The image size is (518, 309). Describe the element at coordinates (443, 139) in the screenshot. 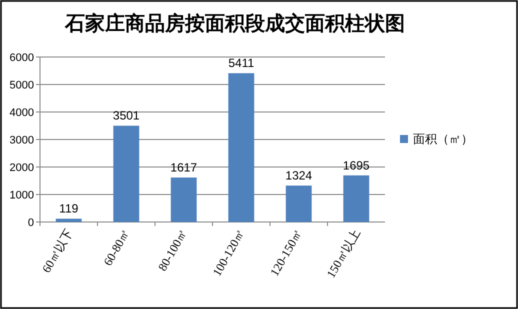

I see `legend-label: 面积（㎡）` at that location.